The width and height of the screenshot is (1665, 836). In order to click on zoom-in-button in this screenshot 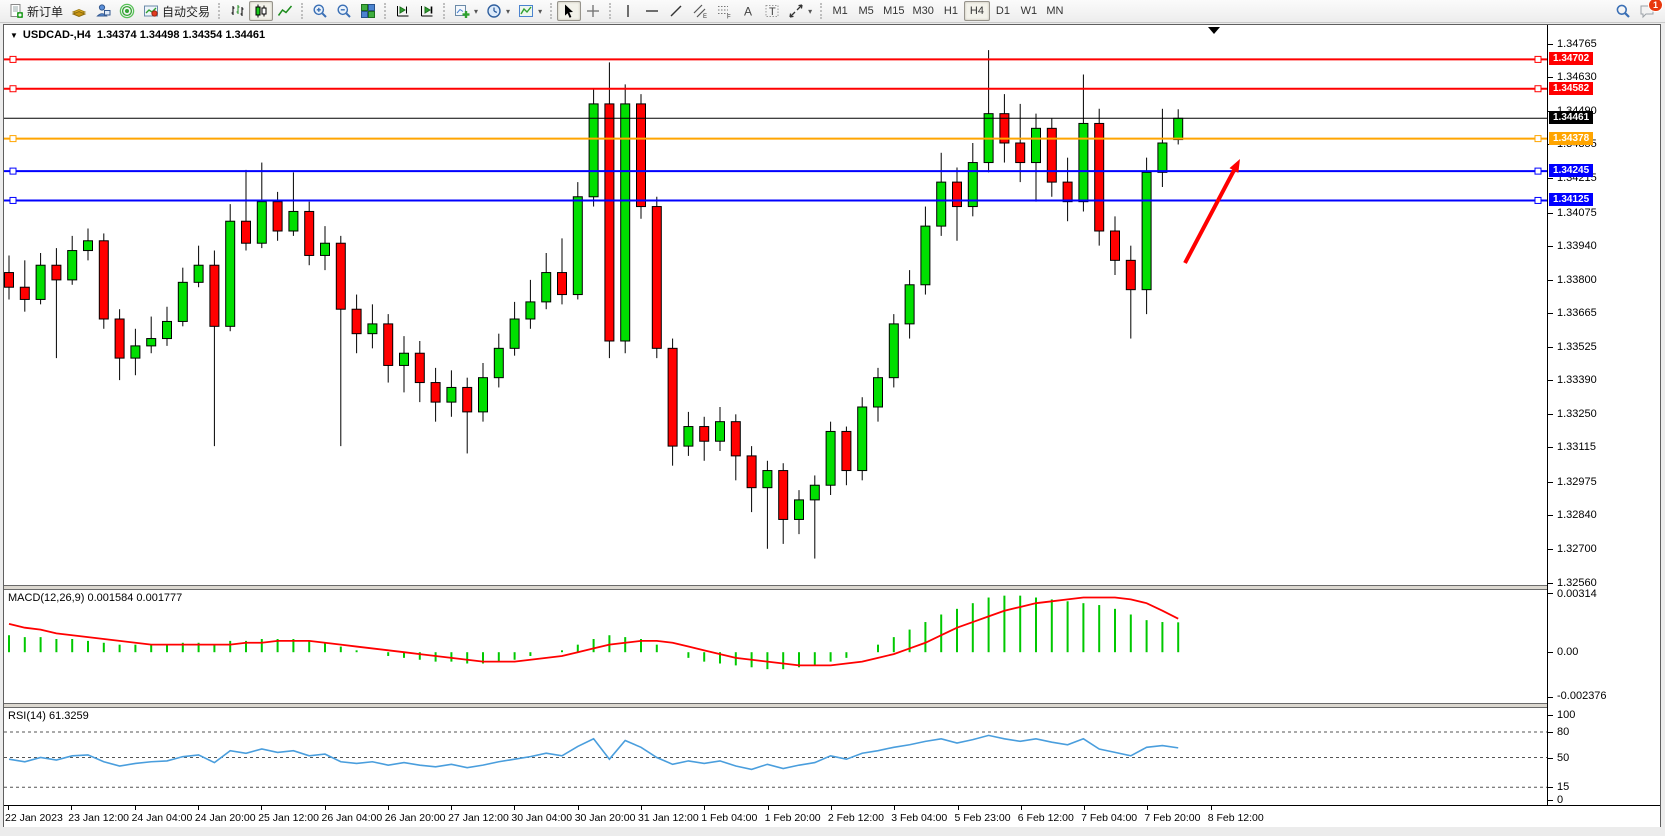, I will do `click(320, 11)`.